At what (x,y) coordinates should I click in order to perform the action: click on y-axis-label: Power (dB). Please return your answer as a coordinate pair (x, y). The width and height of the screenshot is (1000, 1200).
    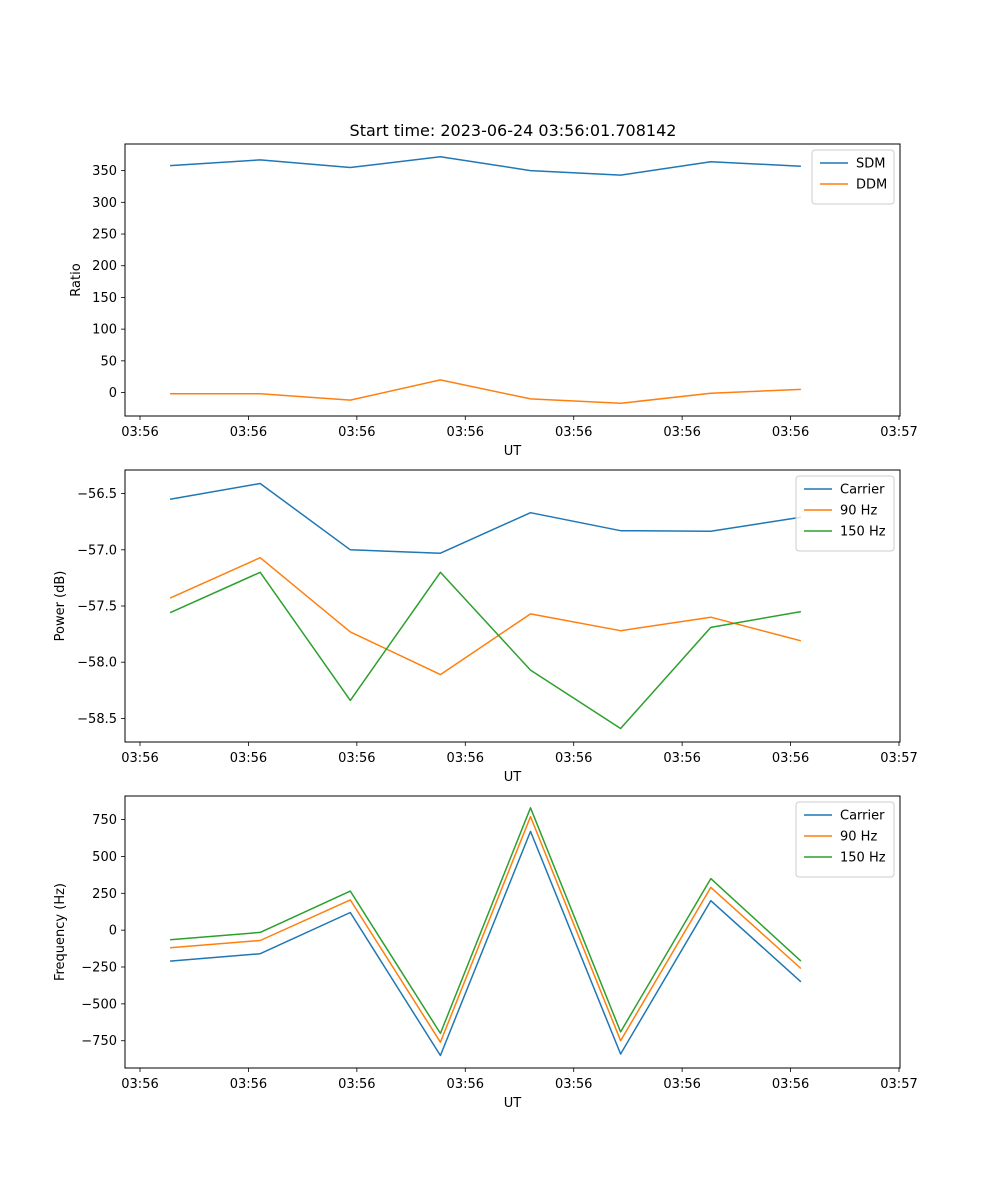
    Looking at the image, I should click on (60, 606).